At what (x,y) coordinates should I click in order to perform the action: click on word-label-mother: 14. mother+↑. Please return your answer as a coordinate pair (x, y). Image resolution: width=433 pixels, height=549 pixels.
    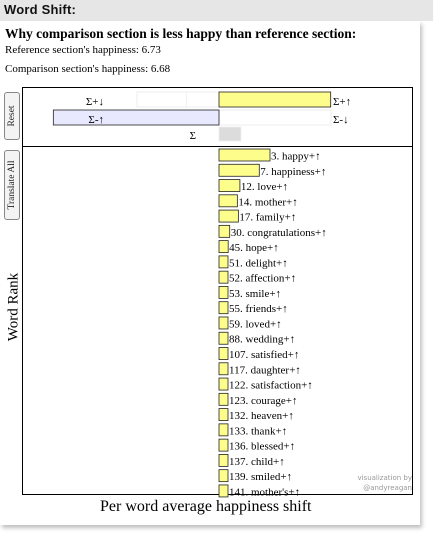
    Looking at the image, I should click on (267, 202).